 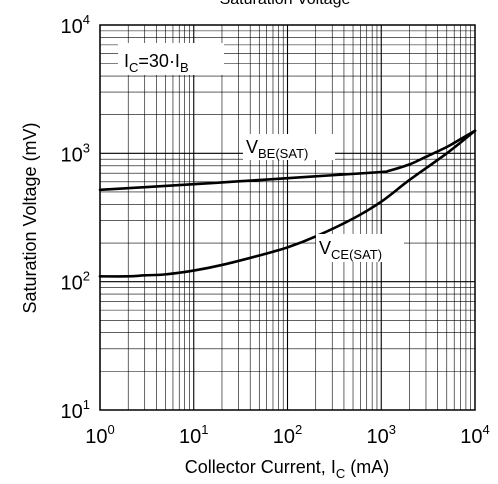 I want to click on series-label-vce-sat: VCE(SAT), so click(x=350, y=250).